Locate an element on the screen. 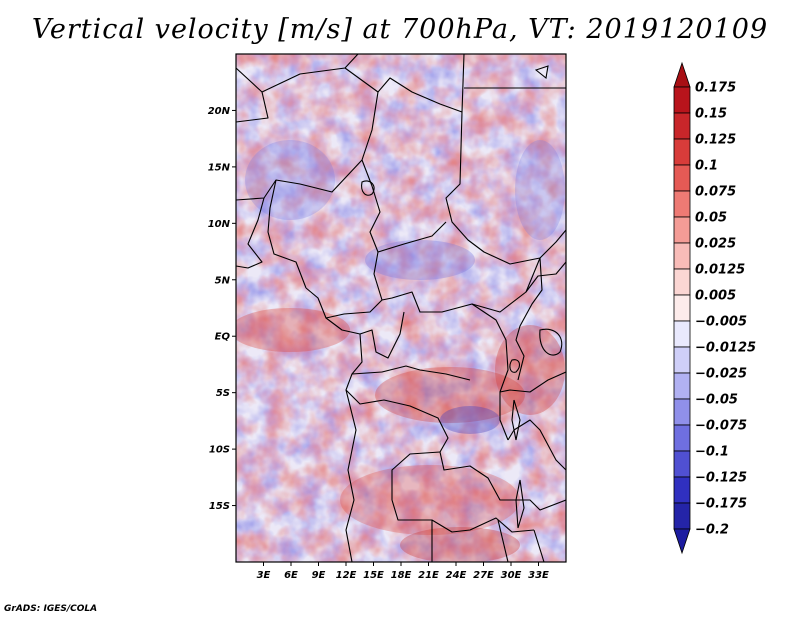 Image resolution: width=800 pixels, height=618 pixels. colorbar-level-label: 0.175 is located at coordinates (715, 88).